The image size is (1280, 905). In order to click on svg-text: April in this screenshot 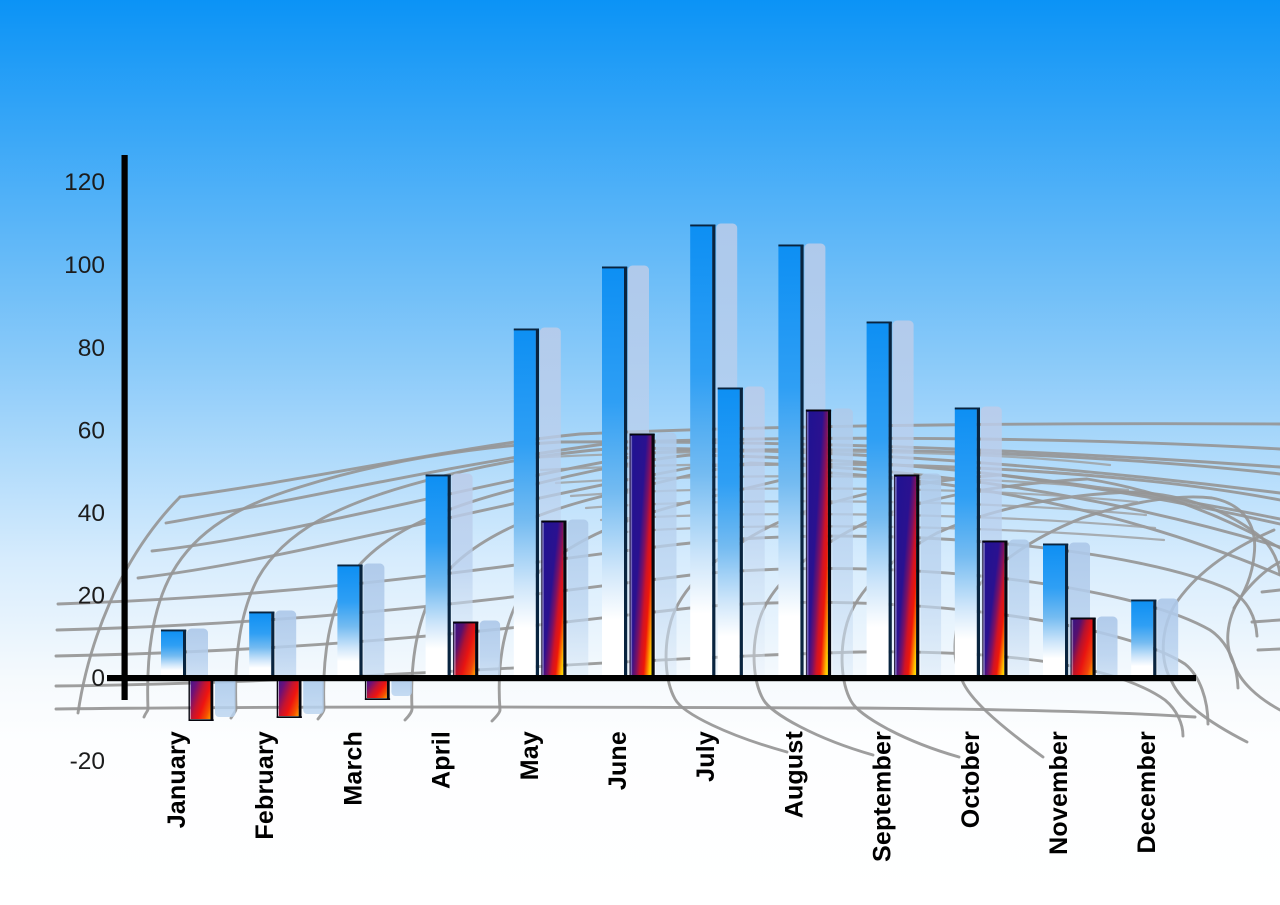, I will do `click(442, 760)`.